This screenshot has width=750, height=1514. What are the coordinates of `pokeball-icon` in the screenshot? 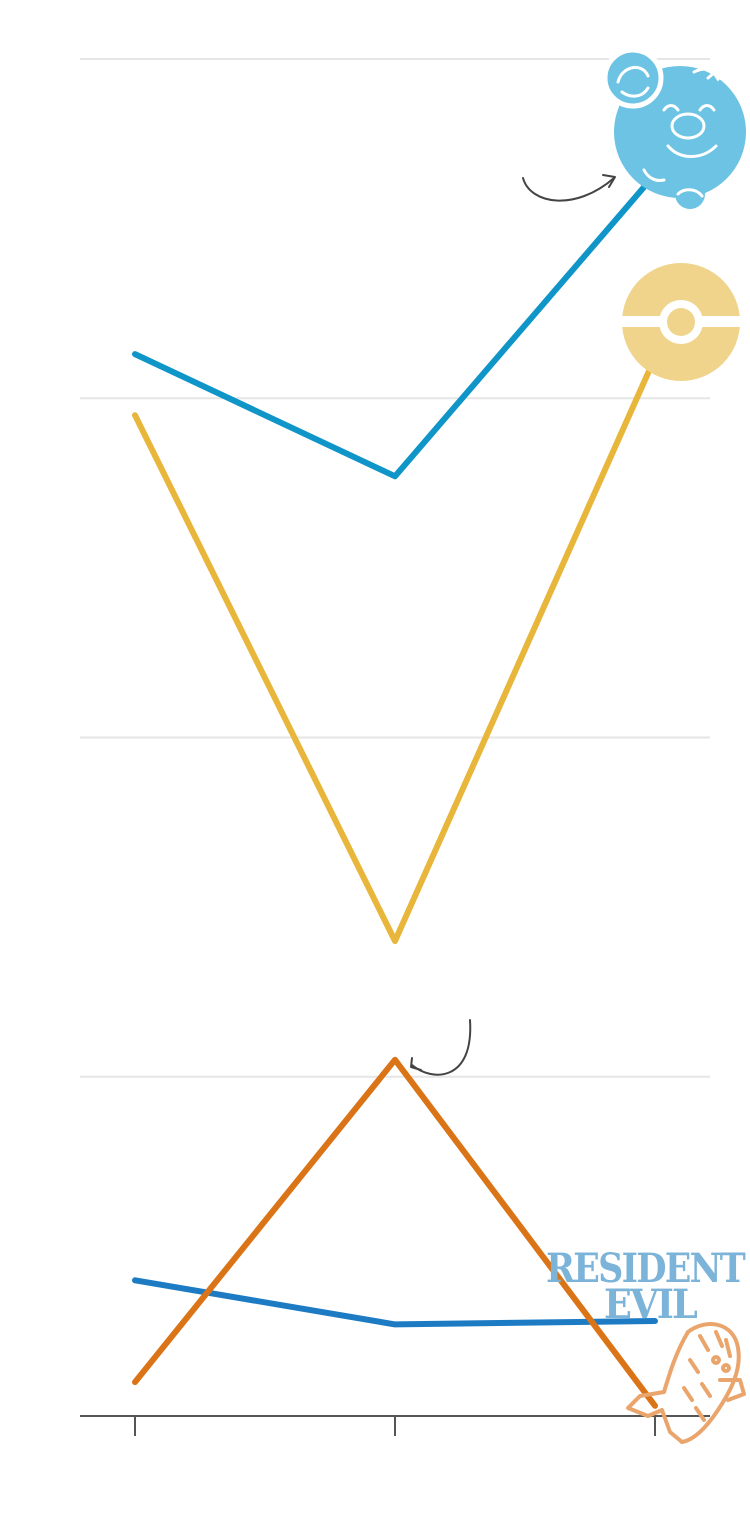 It's located at (681, 322).